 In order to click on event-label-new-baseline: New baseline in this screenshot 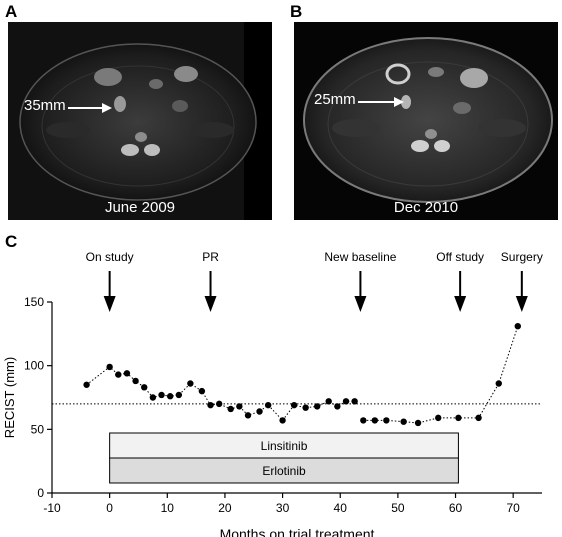, I will do `click(360, 257)`.